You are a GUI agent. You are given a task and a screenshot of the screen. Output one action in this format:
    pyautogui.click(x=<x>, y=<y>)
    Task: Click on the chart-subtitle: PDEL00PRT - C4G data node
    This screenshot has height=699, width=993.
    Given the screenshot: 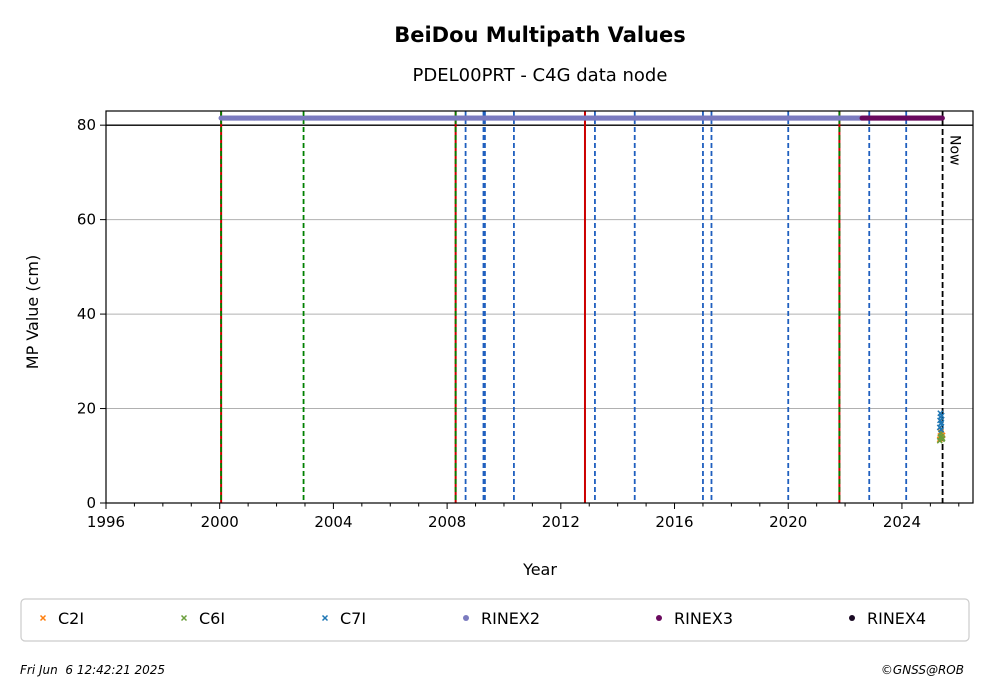 What is the action you would take?
    pyautogui.click(x=540, y=75)
    